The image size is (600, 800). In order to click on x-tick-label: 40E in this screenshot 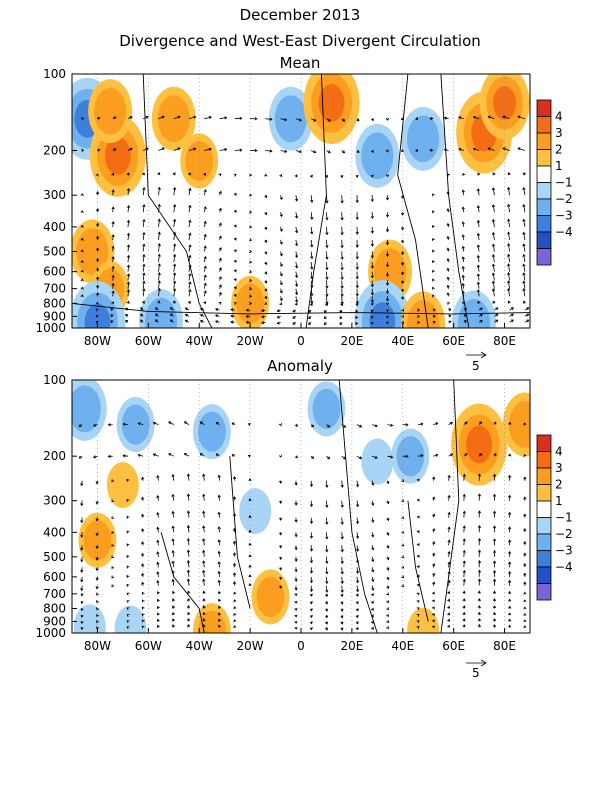, I will do `click(402, 646)`.